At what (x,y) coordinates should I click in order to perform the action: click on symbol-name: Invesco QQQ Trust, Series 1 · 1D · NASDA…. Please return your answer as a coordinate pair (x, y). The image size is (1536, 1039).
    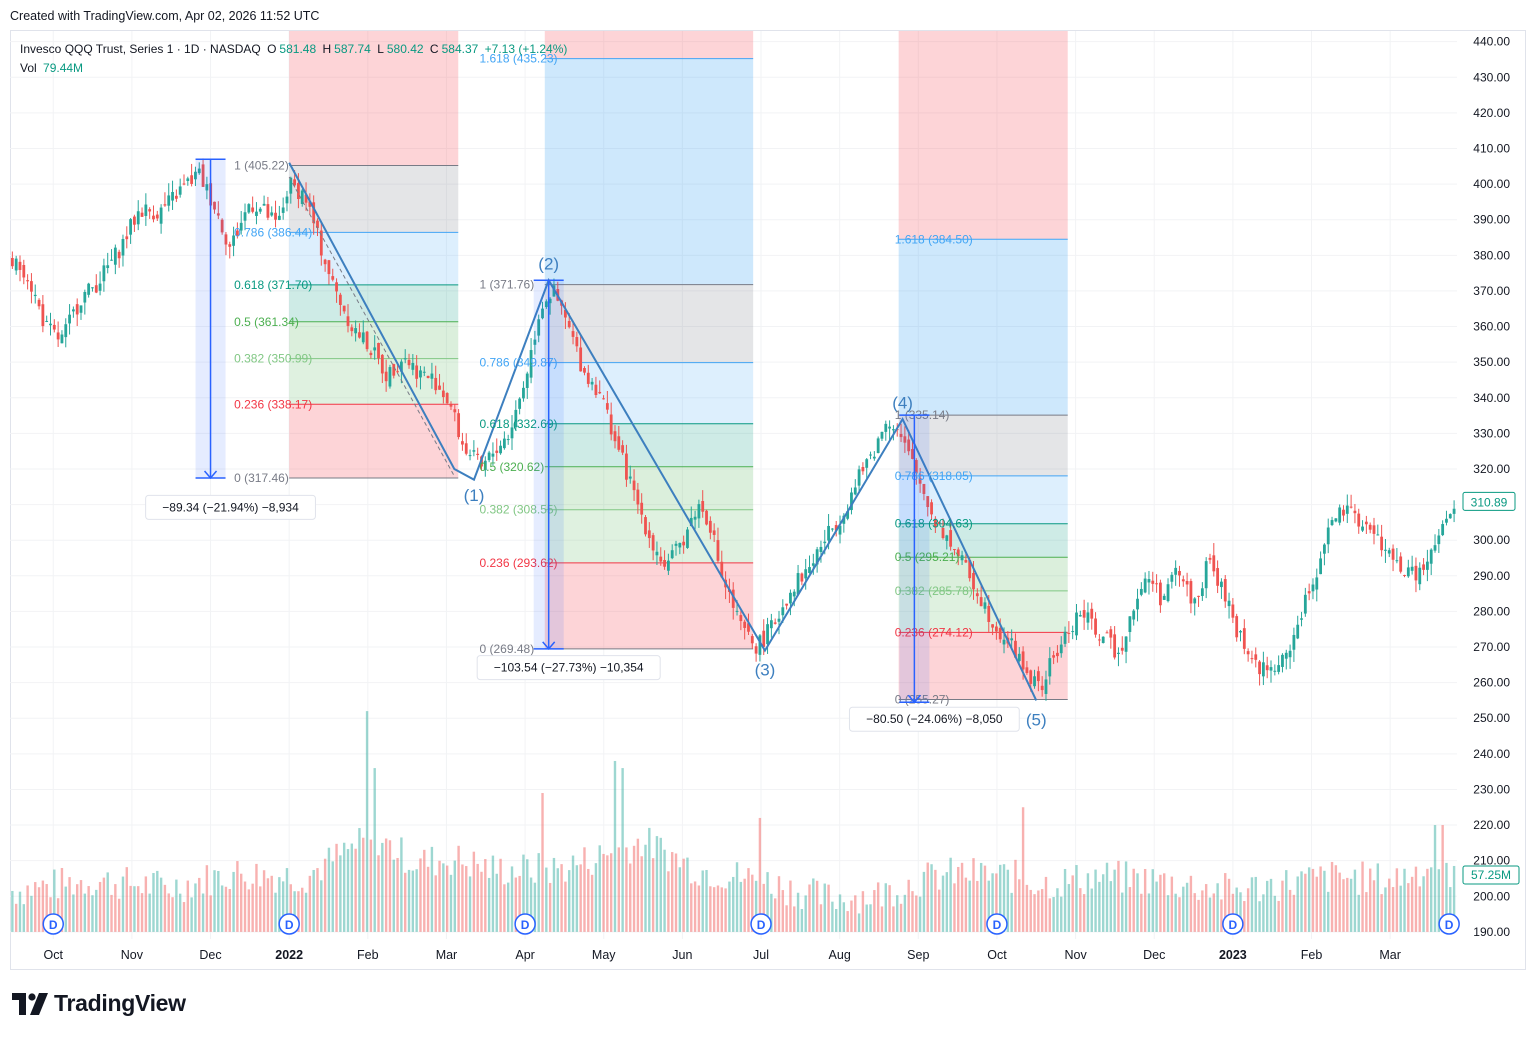
    Looking at the image, I should click on (140, 49).